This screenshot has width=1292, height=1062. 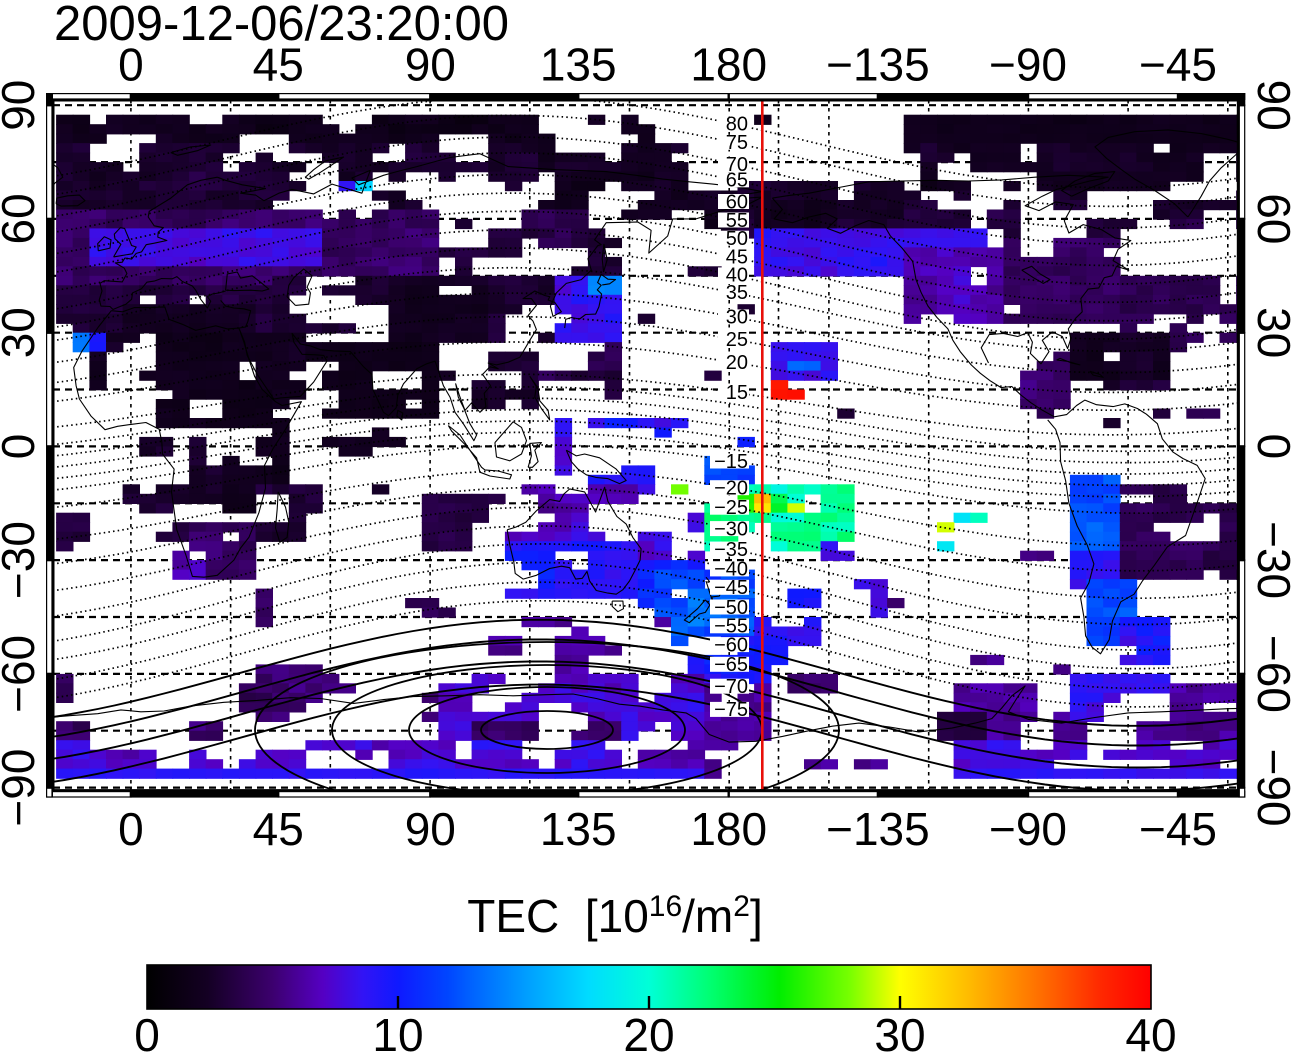 What do you see at coordinates (281, 25) in the screenshot?
I see `svg-text: 2009-12-06/23:20:00` at bounding box center [281, 25].